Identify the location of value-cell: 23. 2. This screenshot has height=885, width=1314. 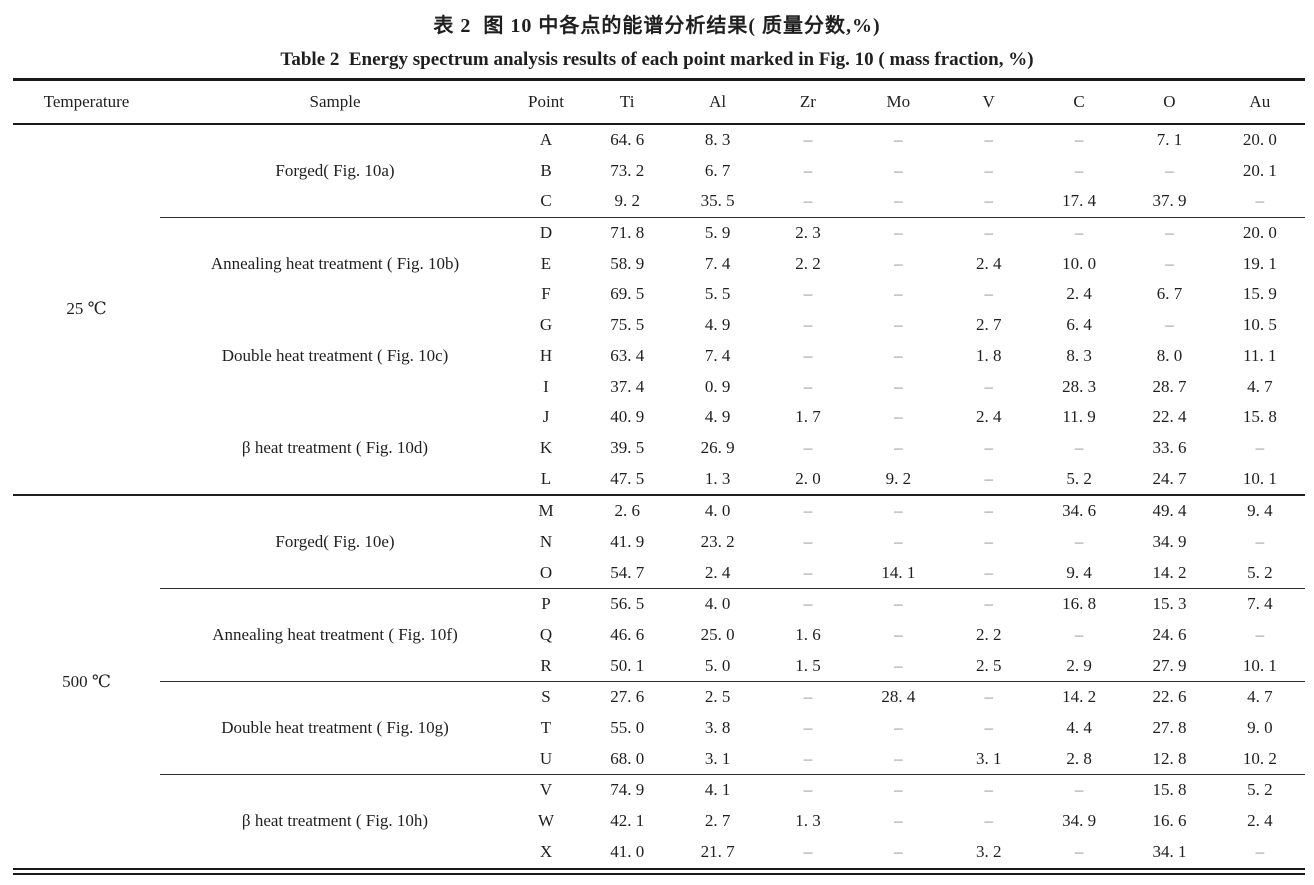
(717, 541).